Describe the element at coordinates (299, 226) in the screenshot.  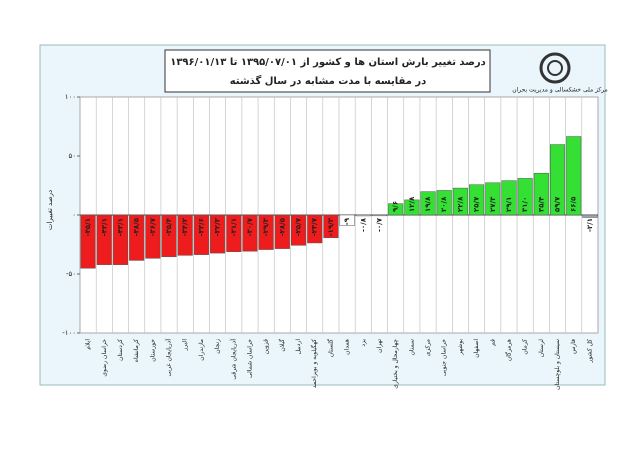
I see `value-label: -۲۵/۷` at that location.